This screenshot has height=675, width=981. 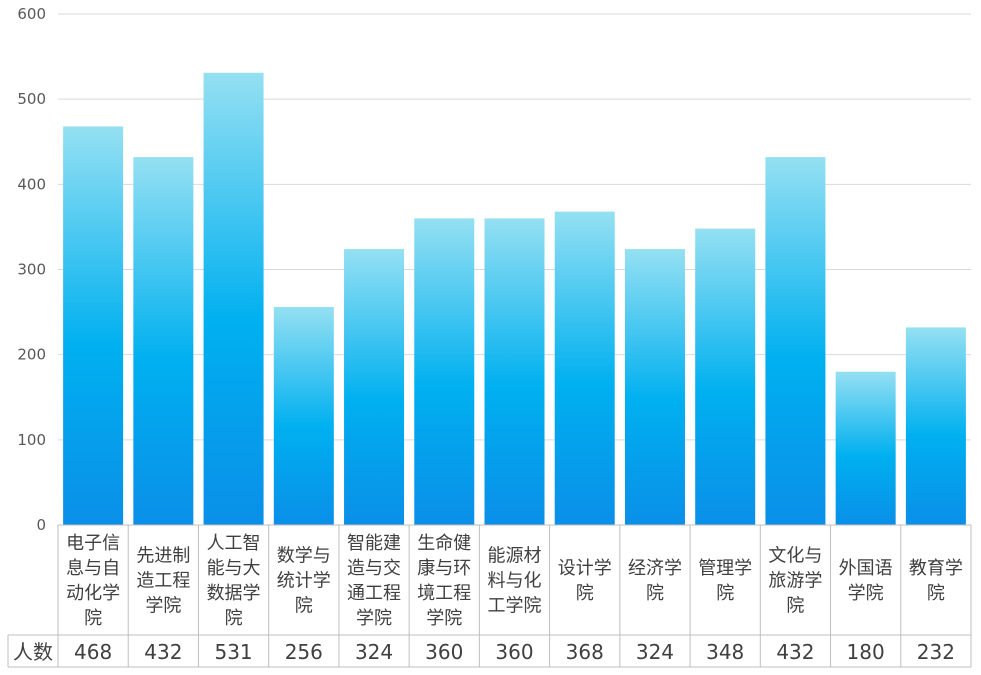 What do you see at coordinates (585, 581) in the screenshot?
I see `category-label: 设计学院` at bounding box center [585, 581].